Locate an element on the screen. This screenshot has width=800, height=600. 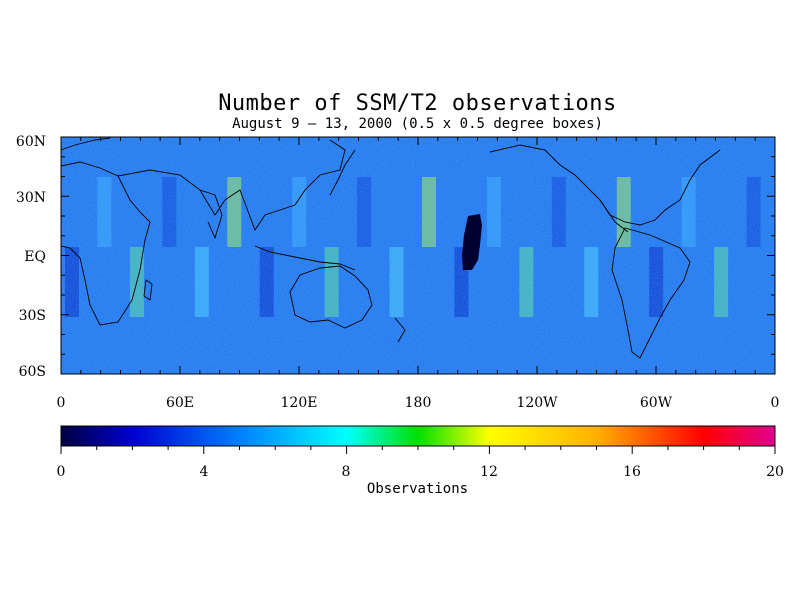
colorbar-label-12: 12 is located at coordinates (489, 472).